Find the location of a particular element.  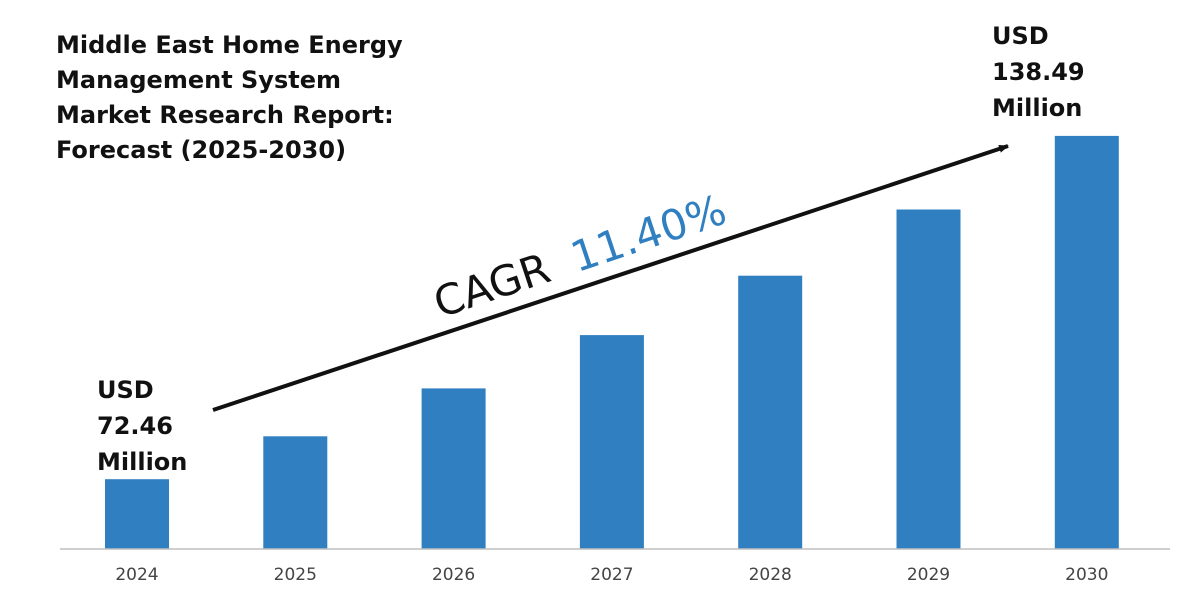

cagr-annotation: CAGR 11.40% is located at coordinates (580, 256).